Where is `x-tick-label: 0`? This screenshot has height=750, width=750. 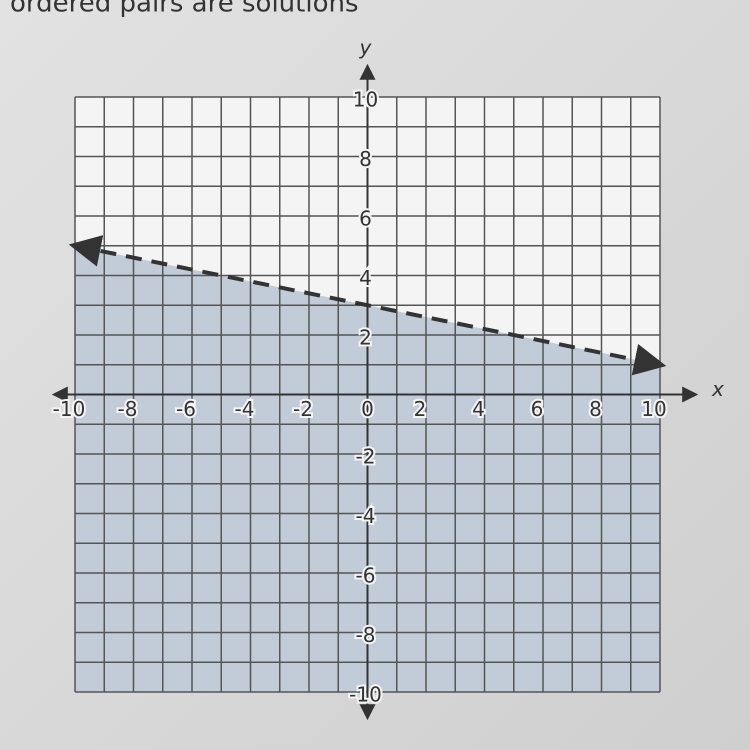
x-tick-label: 0 is located at coordinates (367, 409).